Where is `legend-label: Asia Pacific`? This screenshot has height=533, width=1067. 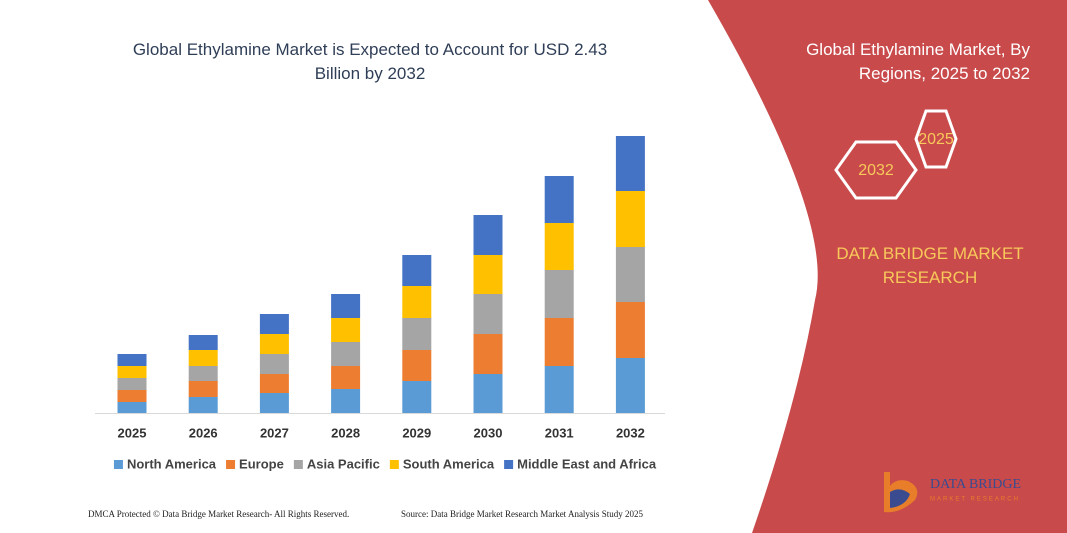 legend-label: Asia Pacific is located at coordinates (343, 463).